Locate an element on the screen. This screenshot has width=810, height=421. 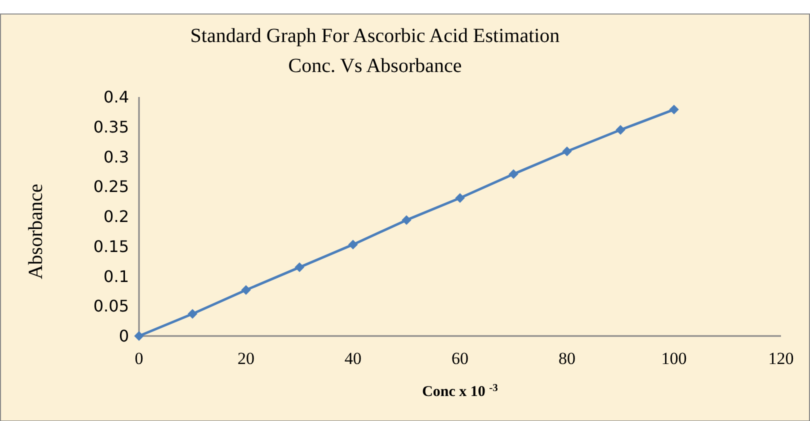
x-tick-label: 60 is located at coordinates (460, 358).